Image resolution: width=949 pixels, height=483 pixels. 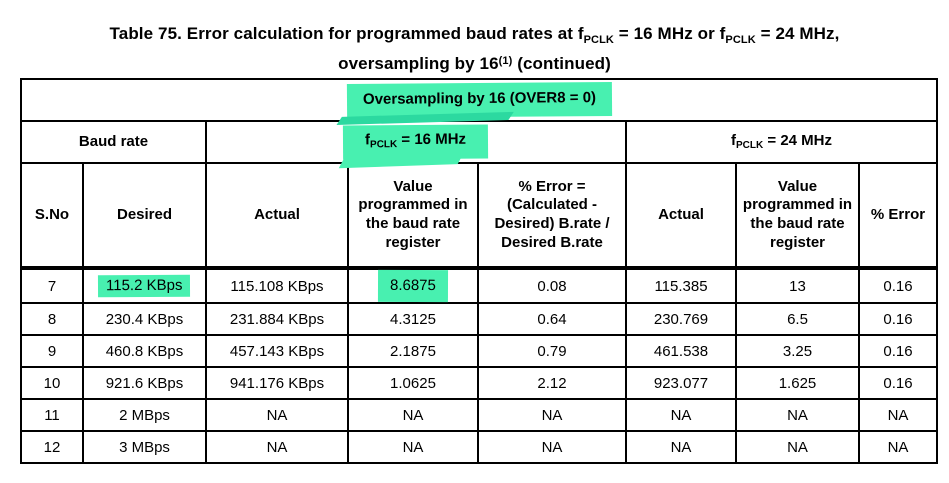 What do you see at coordinates (413, 351) in the screenshot?
I see `cell-brr16: 2.1875` at bounding box center [413, 351].